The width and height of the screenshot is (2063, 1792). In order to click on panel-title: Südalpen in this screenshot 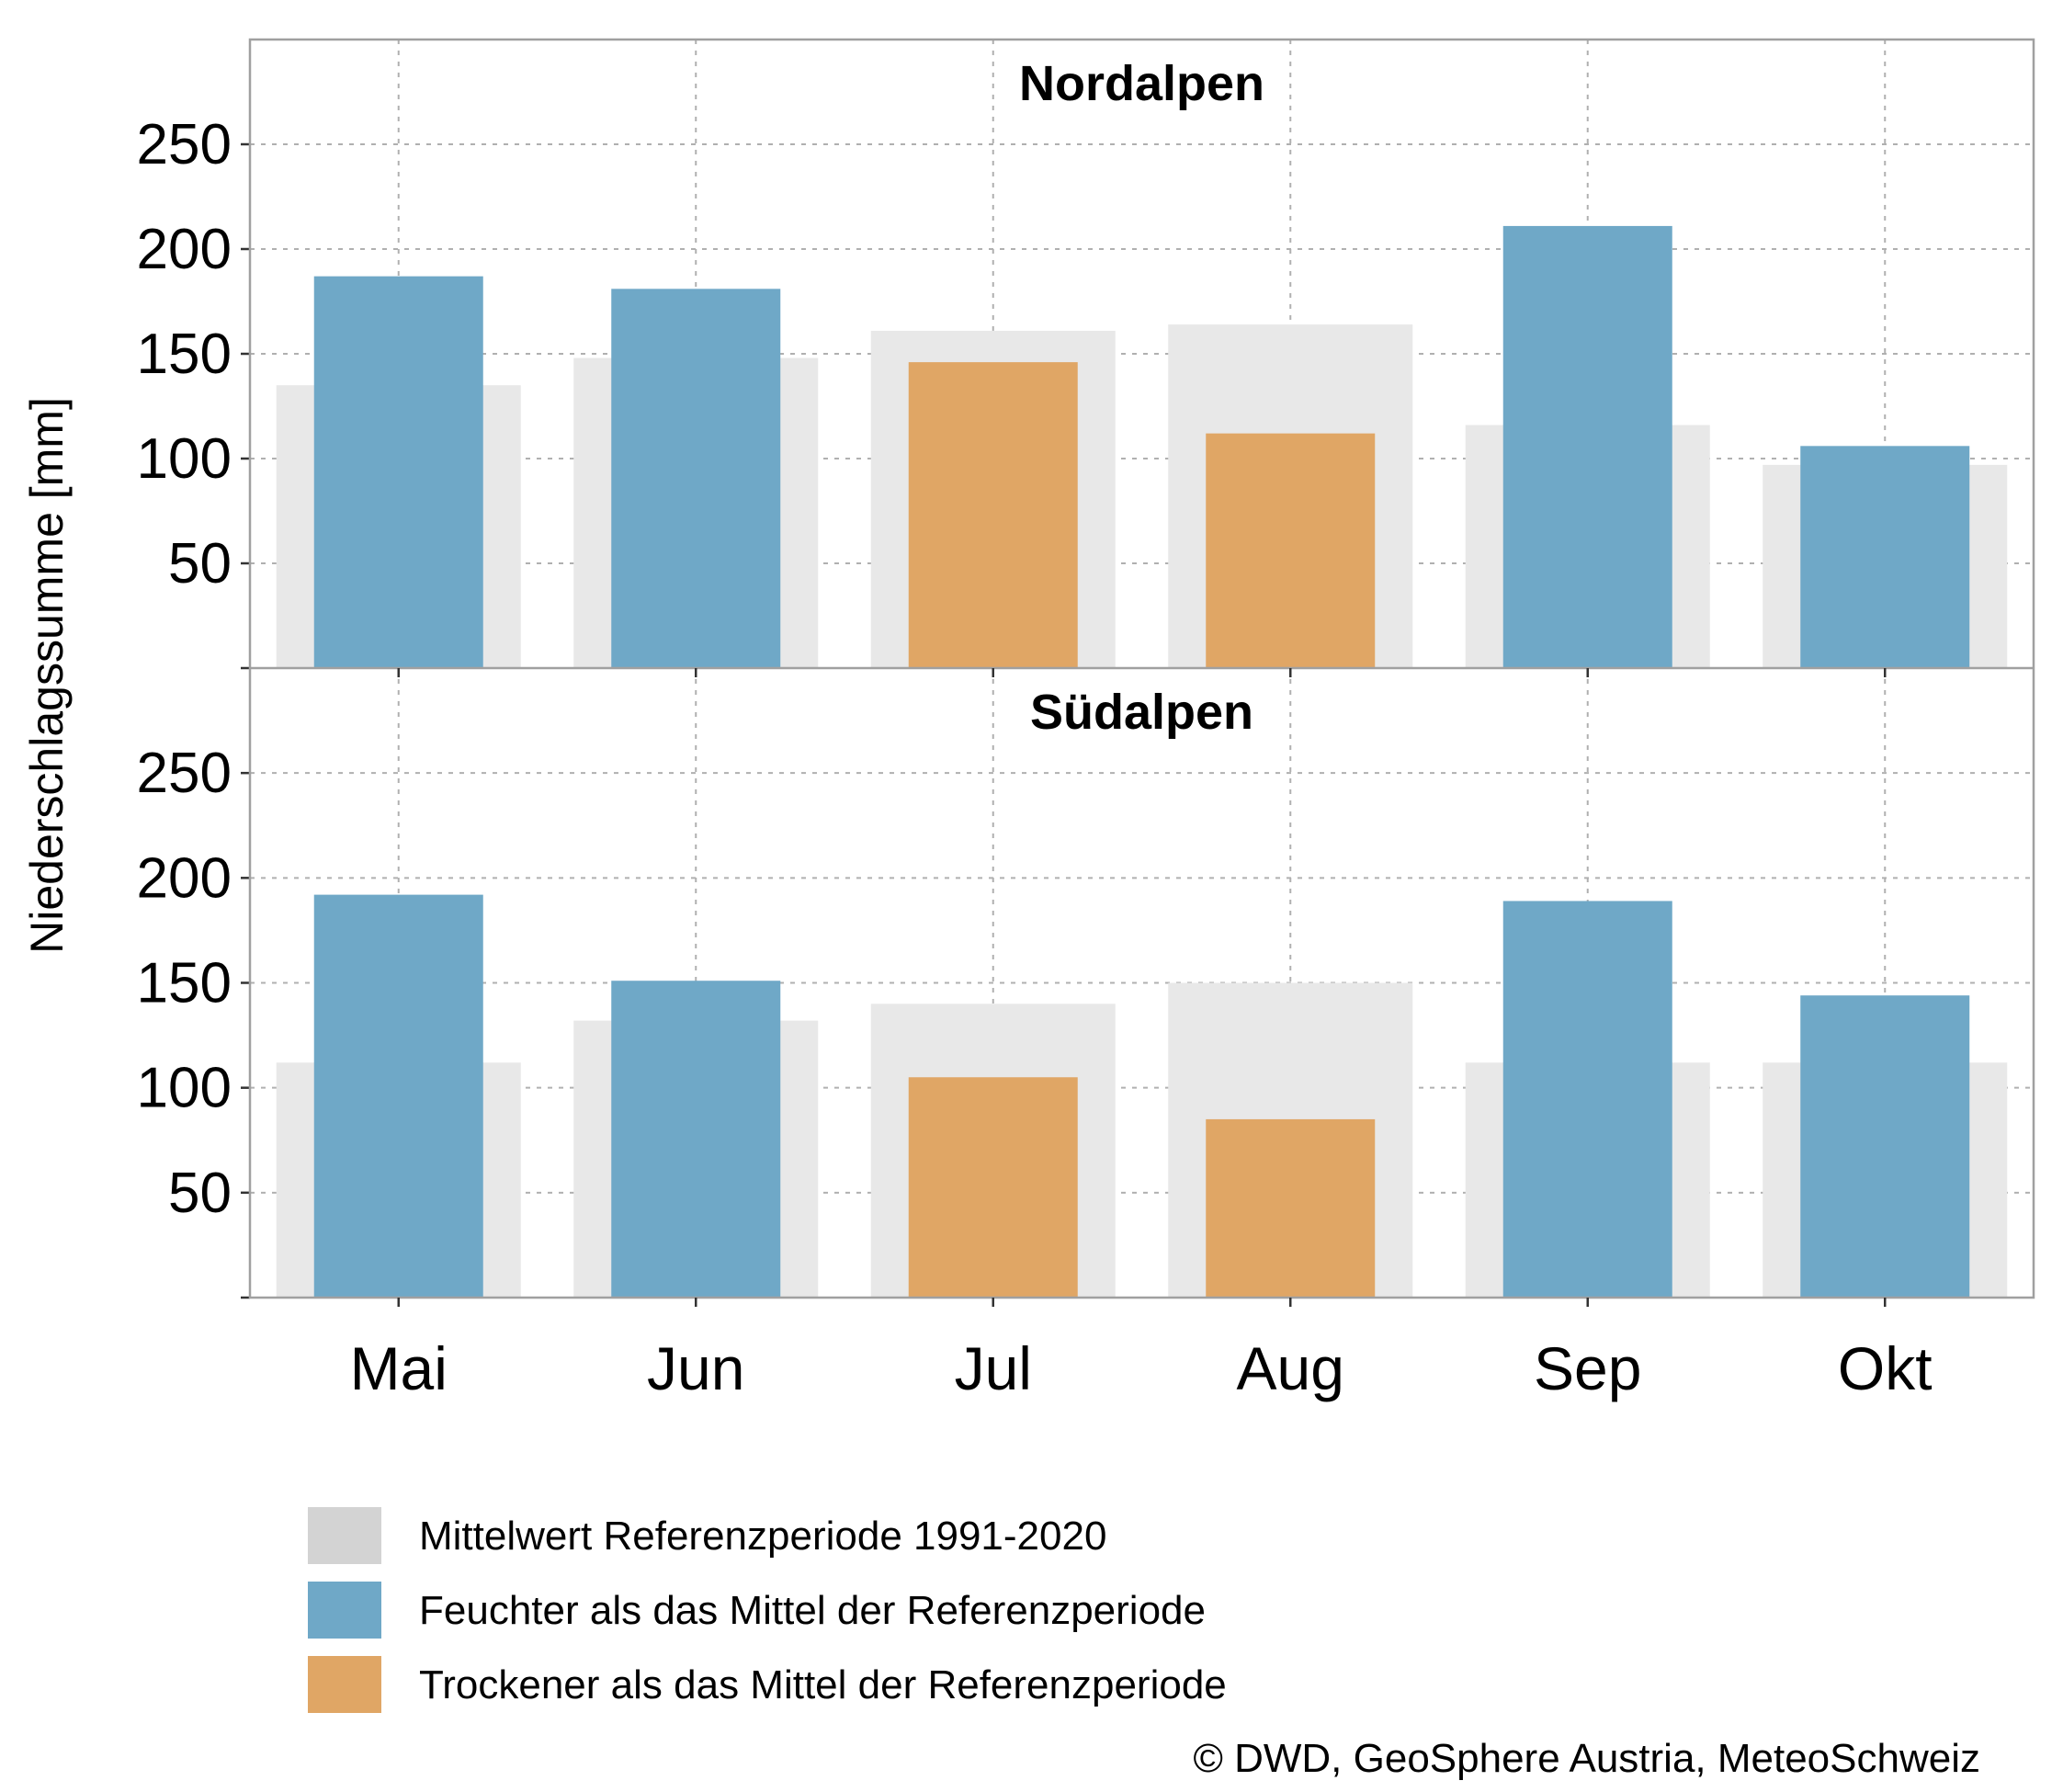, I will do `click(1142, 712)`.